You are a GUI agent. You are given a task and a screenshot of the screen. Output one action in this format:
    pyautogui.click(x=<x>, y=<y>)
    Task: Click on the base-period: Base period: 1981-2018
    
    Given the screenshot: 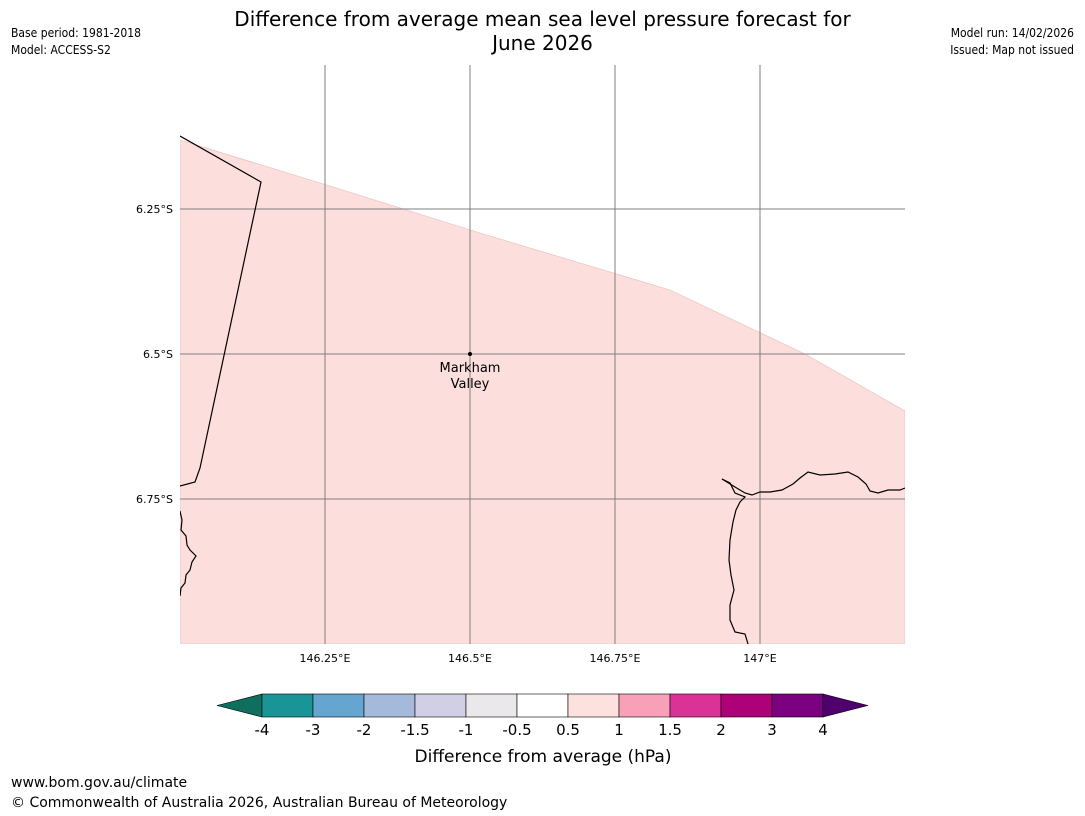 What is the action you would take?
    pyautogui.click(x=76, y=33)
    